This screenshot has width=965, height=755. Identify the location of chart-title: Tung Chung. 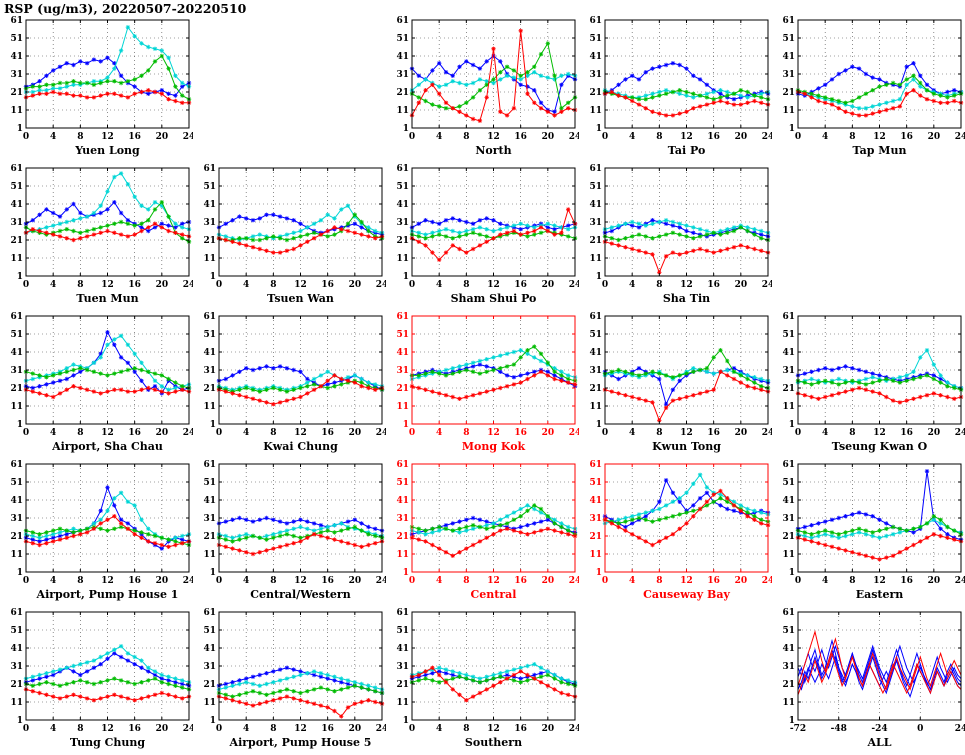
(107, 742).